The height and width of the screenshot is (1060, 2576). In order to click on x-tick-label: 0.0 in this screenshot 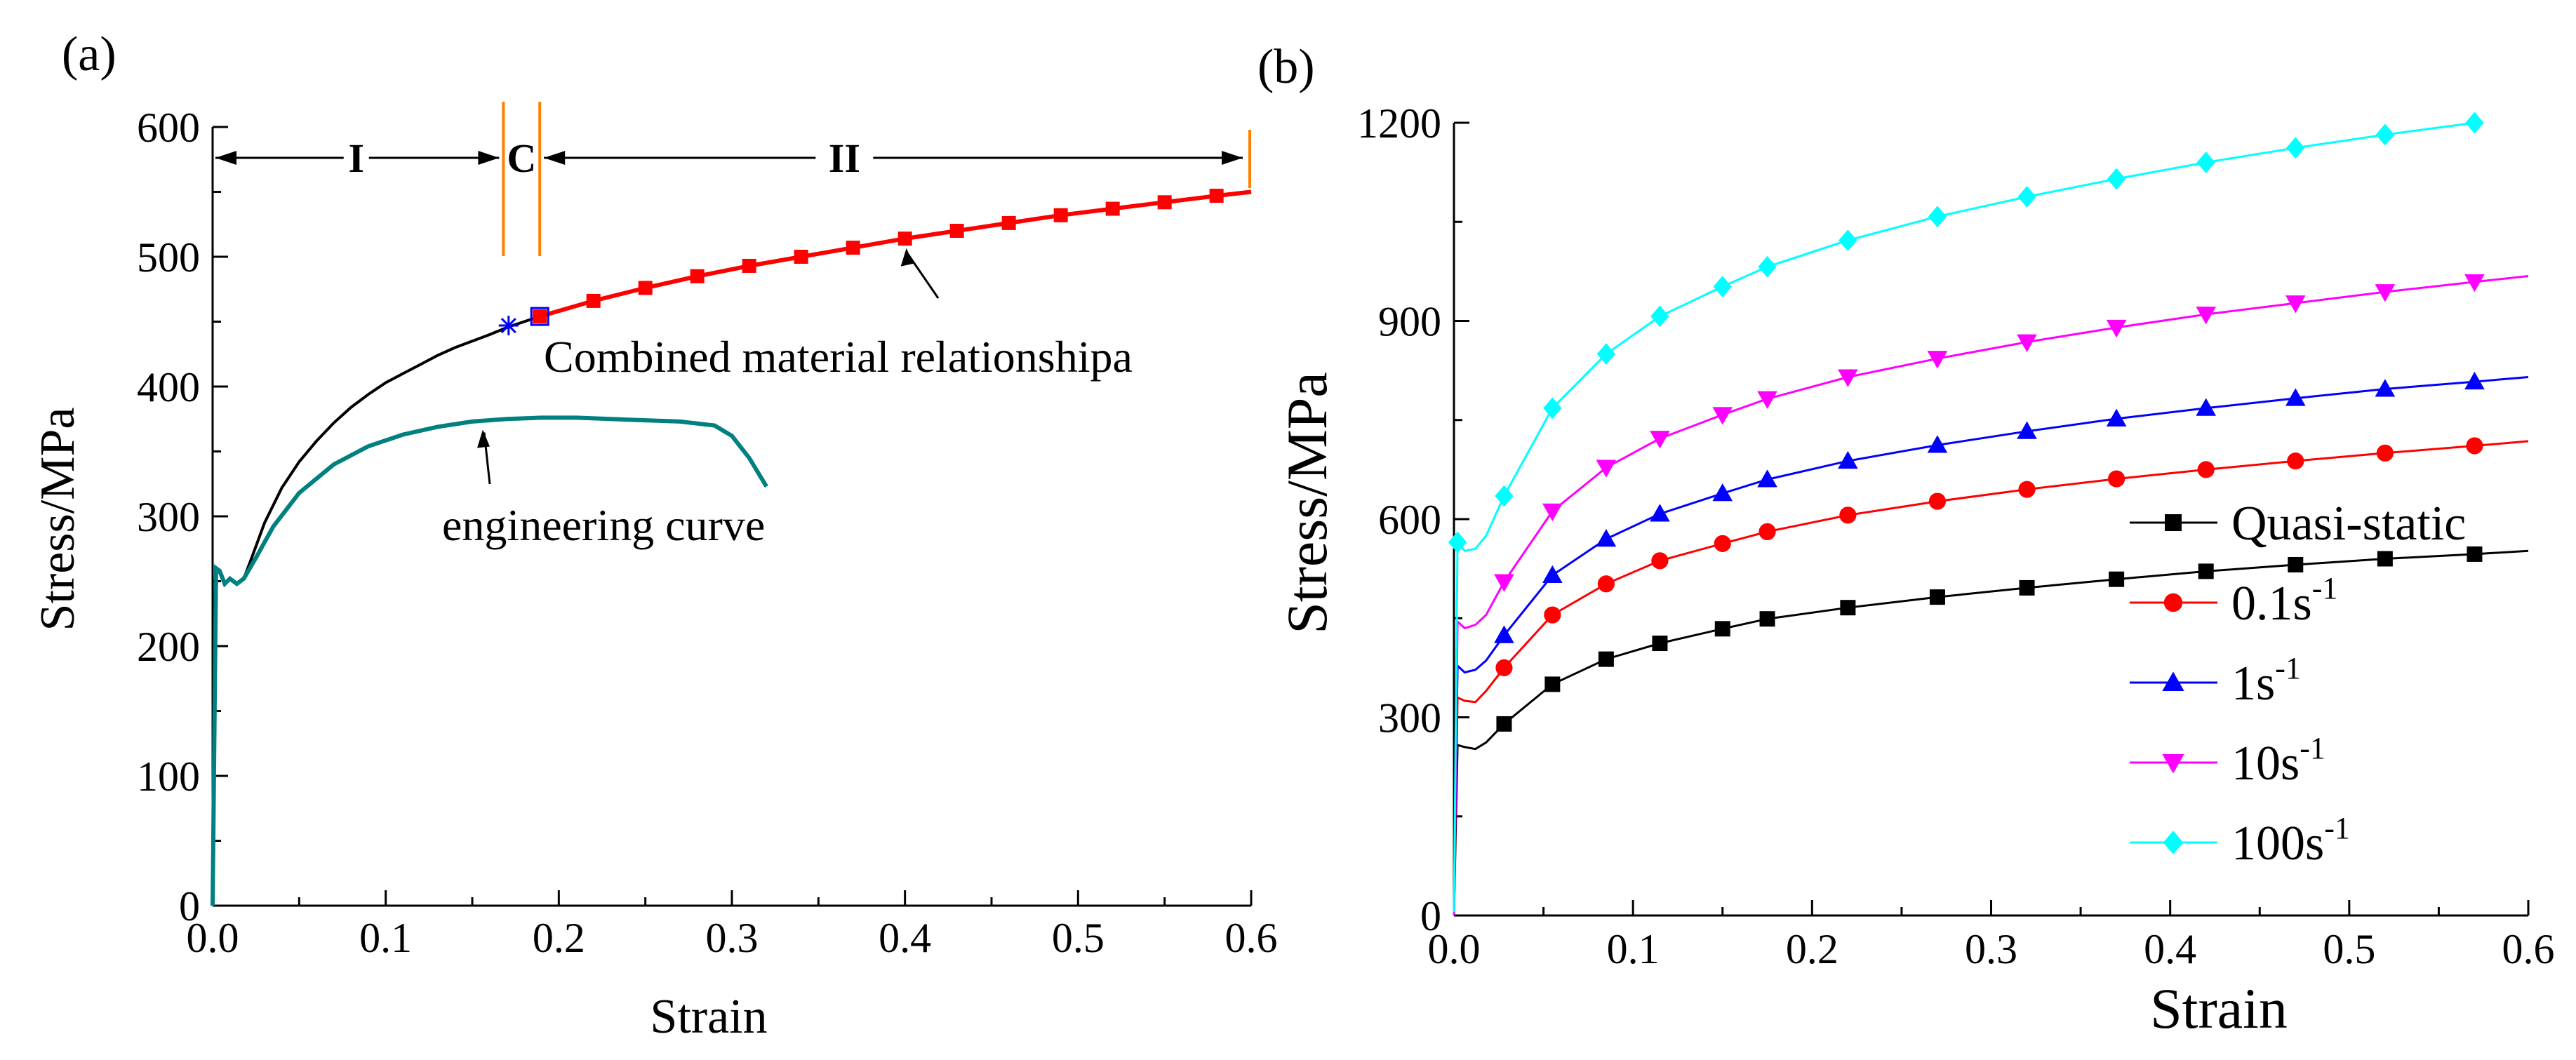, I will do `click(1454, 949)`.